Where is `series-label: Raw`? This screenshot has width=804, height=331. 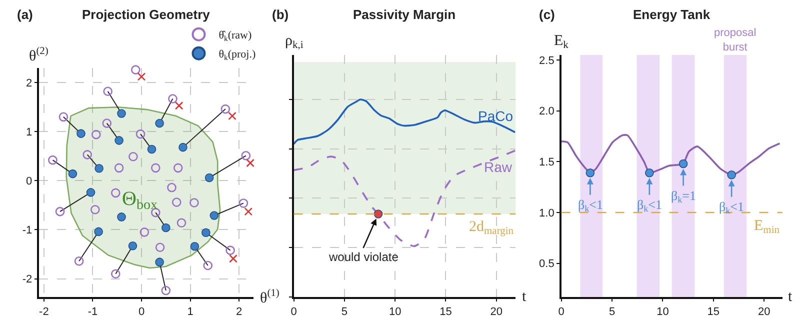 series-label: Raw is located at coordinates (498, 167).